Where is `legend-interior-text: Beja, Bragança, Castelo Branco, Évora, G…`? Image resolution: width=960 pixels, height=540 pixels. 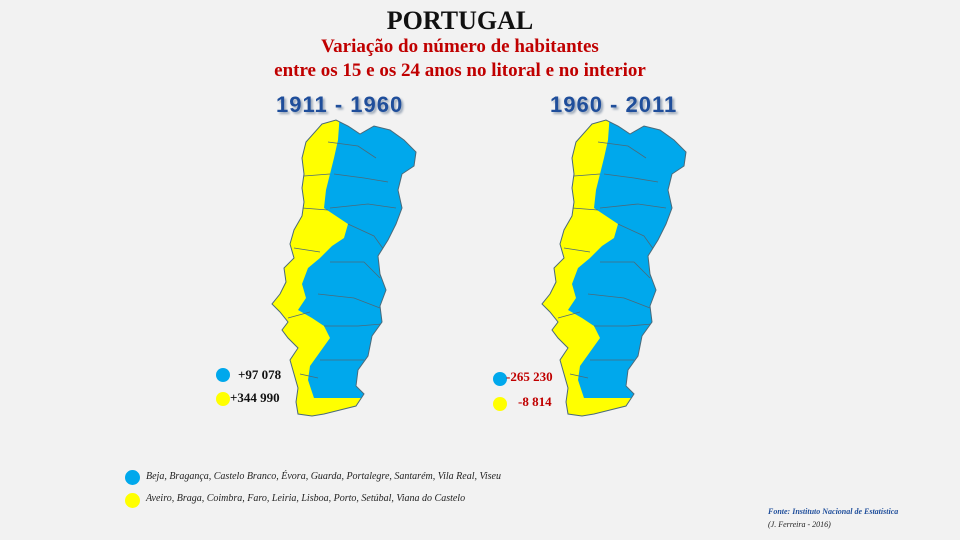 legend-interior-text: Beja, Bragança, Castelo Branco, Évora, G… is located at coordinates (323, 476).